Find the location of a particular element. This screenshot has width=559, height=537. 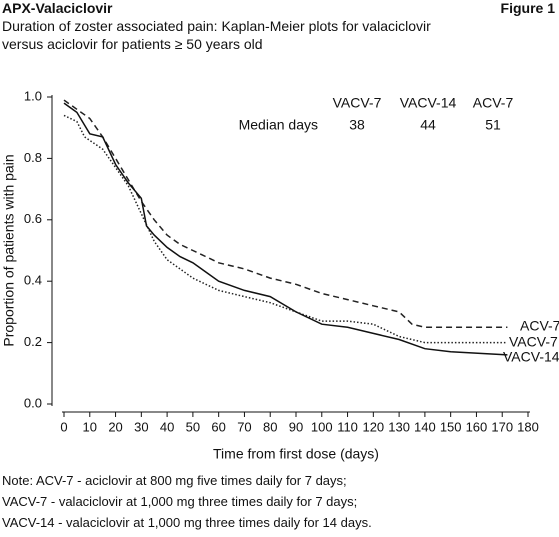

figure-label: Figure 1 is located at coordinates (527, 8).